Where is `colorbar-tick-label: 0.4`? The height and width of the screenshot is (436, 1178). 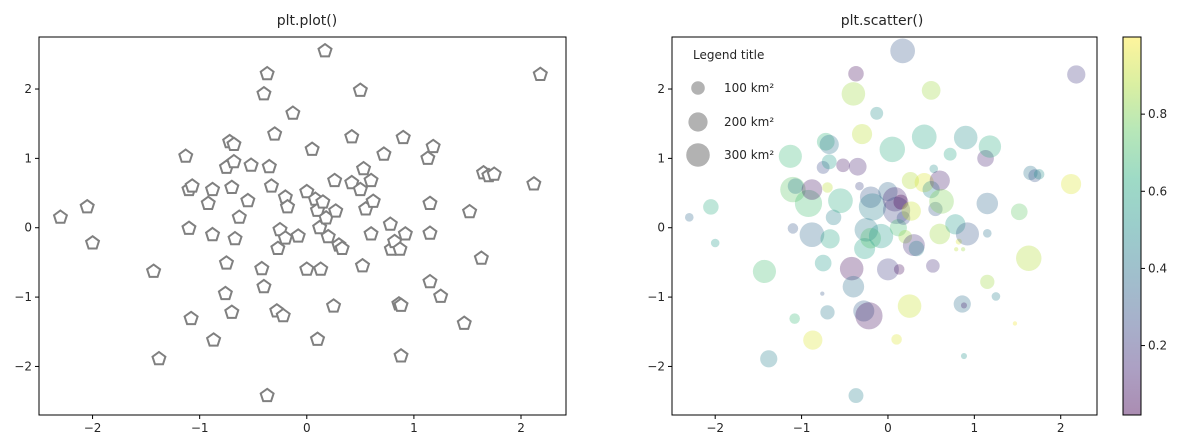
colorbar-tick-label: 0.4 is located at coordinates (1157, 268).